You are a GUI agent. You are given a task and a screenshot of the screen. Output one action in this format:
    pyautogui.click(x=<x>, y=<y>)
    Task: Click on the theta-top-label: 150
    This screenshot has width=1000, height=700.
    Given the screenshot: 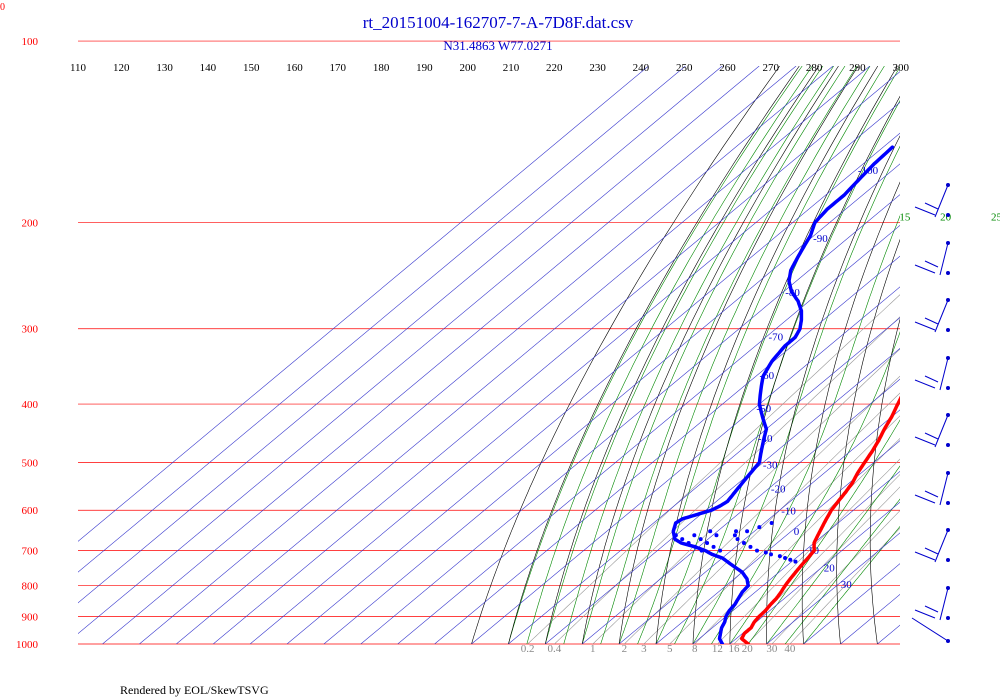 What is the action you would take?
    pyautogui.click(x=251, y=68)
    